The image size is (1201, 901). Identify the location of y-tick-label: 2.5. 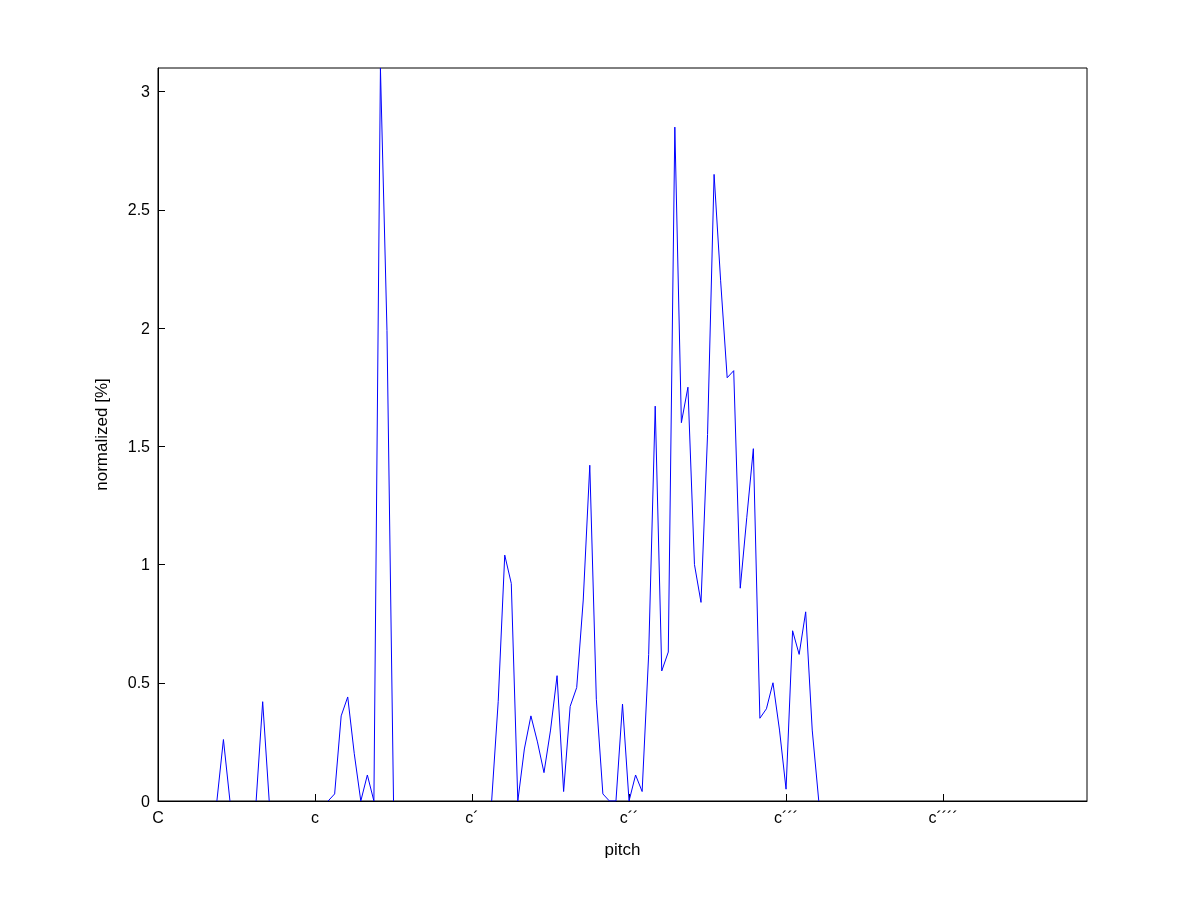
(139, 210).